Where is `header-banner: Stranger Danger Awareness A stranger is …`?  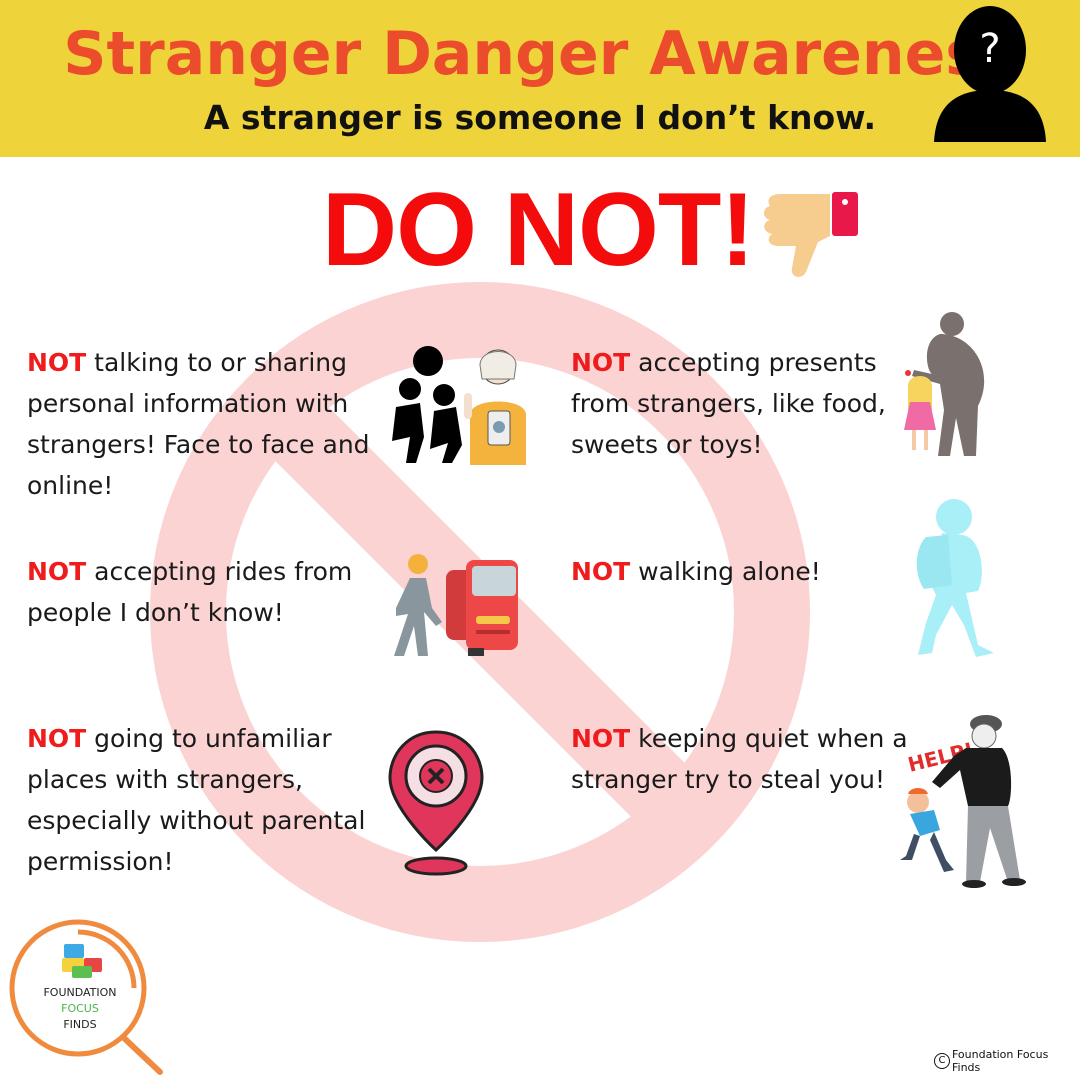 header-banner: Stranger Danger Awareness A stranger is … is located at coordinates (540, 78).